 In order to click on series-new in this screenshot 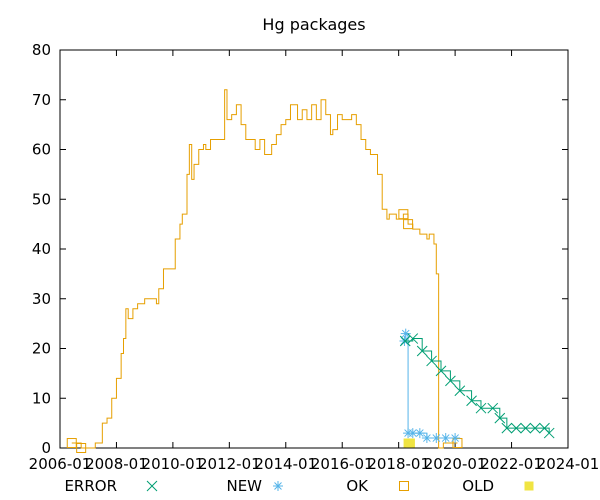, I will do `click(430, 386)`.